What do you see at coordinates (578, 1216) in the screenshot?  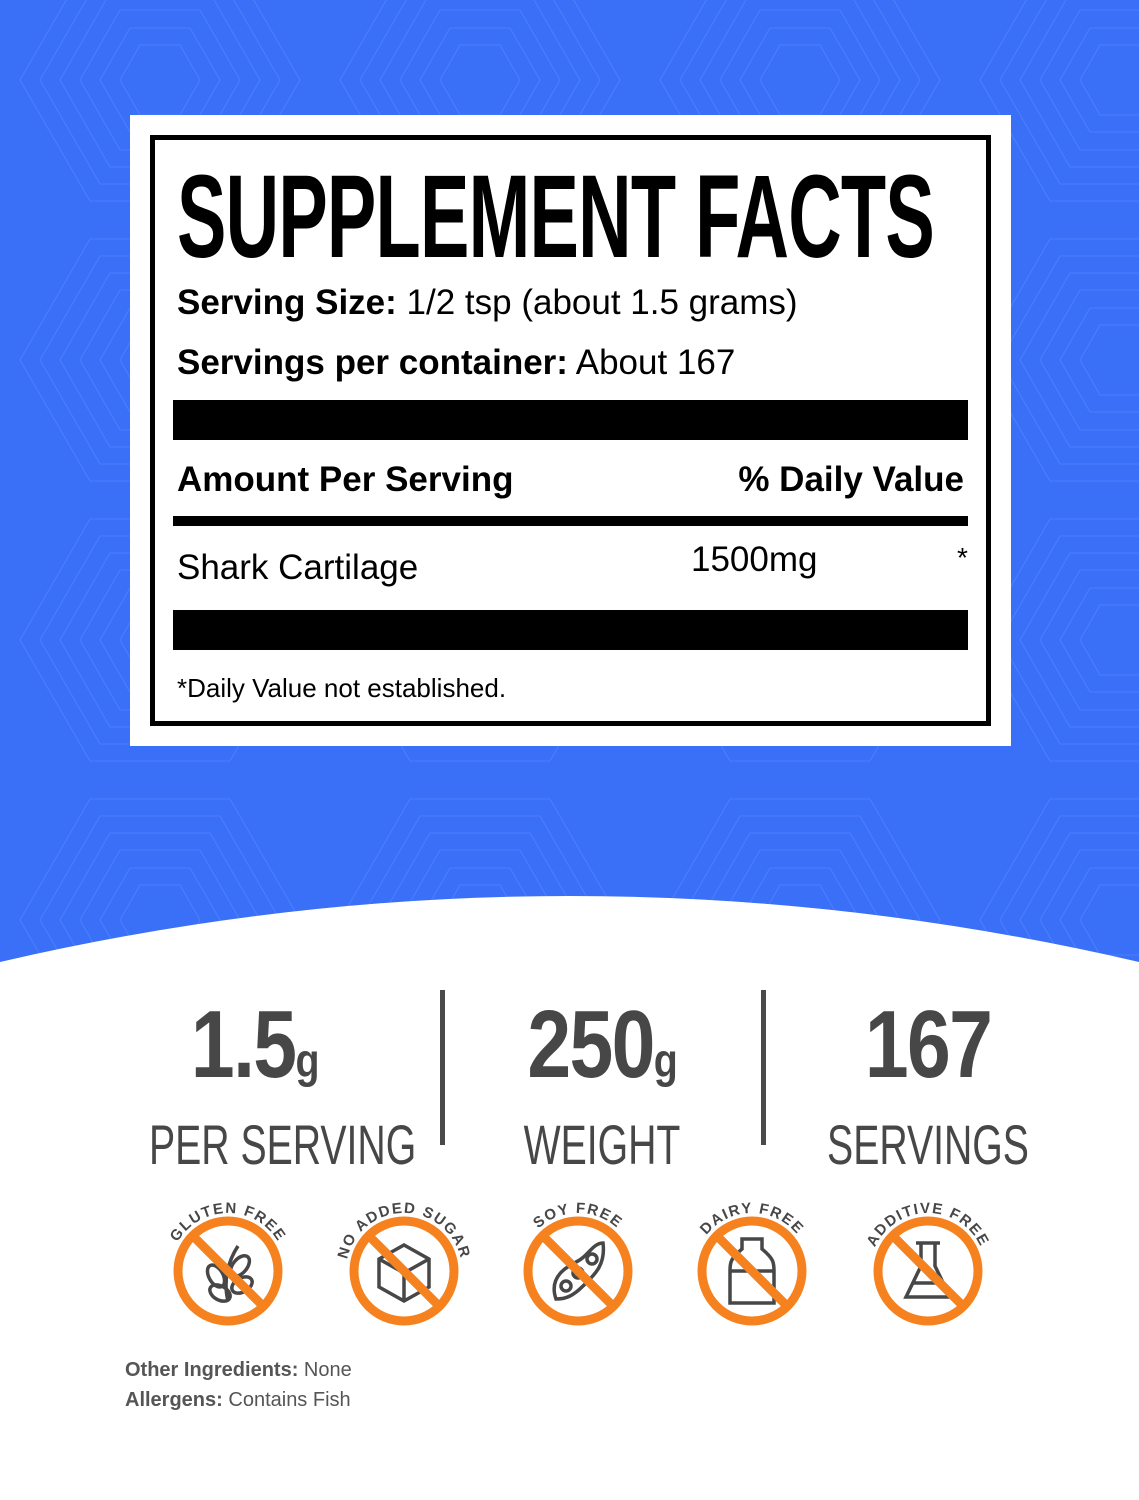 I see `badge-label: SOY FREE` at bounding box center [578, 1216].